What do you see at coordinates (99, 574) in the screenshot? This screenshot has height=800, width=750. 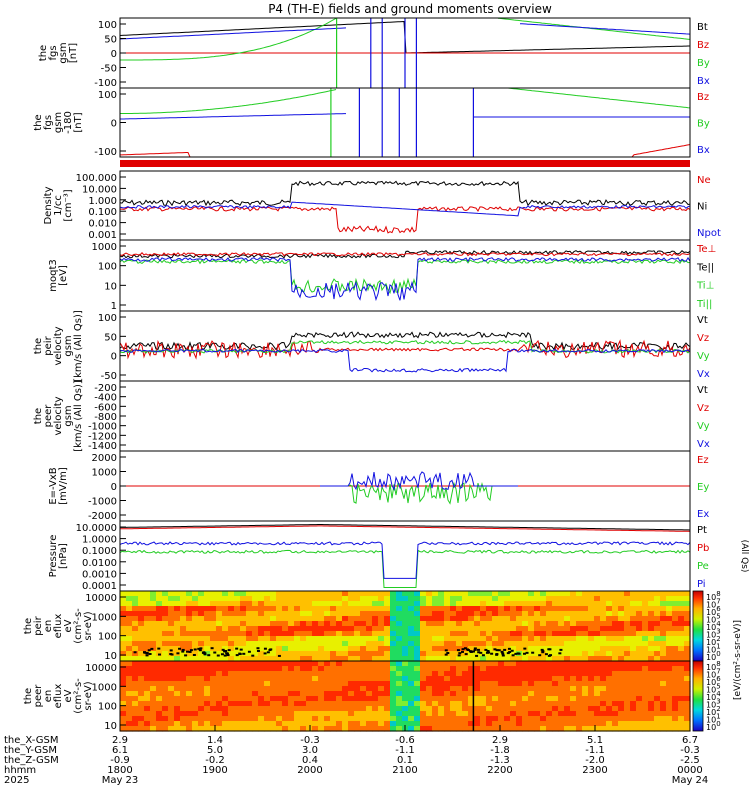 I see `y-tick-label: 0.0010` at bounding box center [99, 574].